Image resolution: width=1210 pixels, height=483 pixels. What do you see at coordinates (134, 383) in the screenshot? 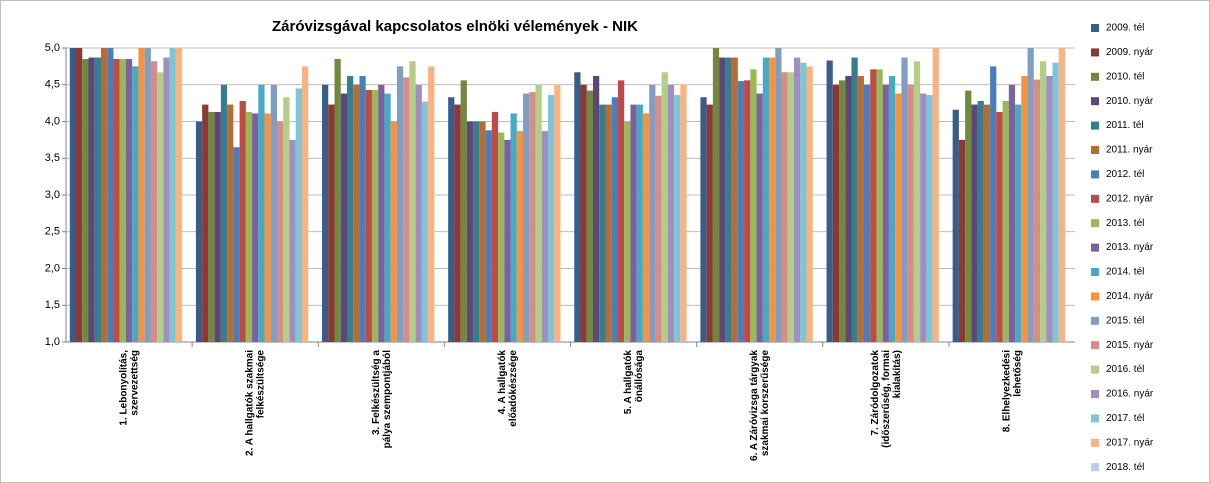
I see `x-tick-label-line: szervezettség` at bounding box center [134, 383].